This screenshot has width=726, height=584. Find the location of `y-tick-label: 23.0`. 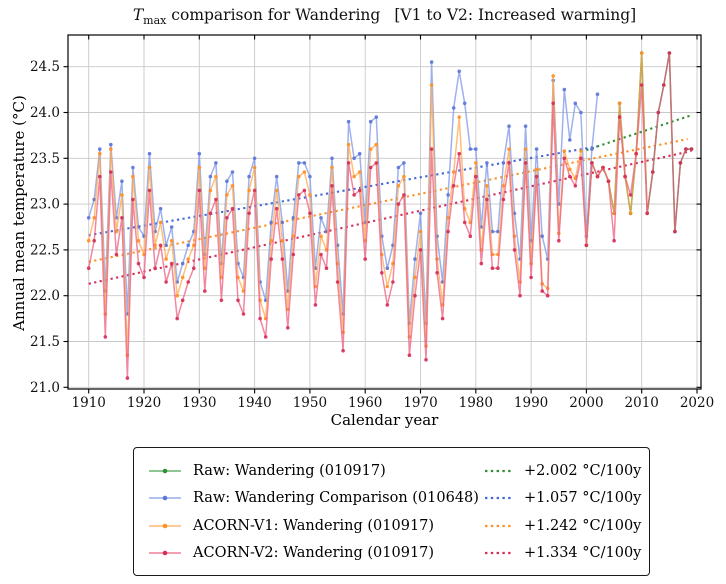

y-tick-label: 23.0 is located at coordinates (45, 205).